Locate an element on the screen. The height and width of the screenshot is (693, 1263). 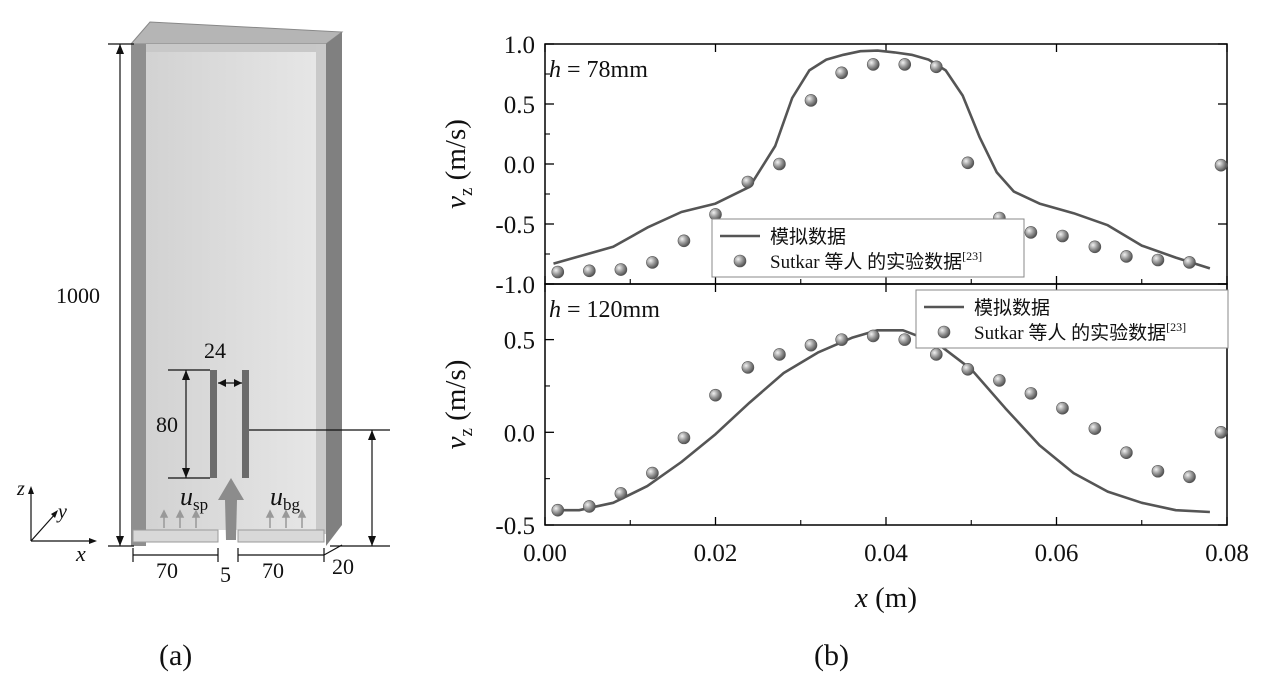
dim-right-width-70: 70 is located at coordinates (273, 570).